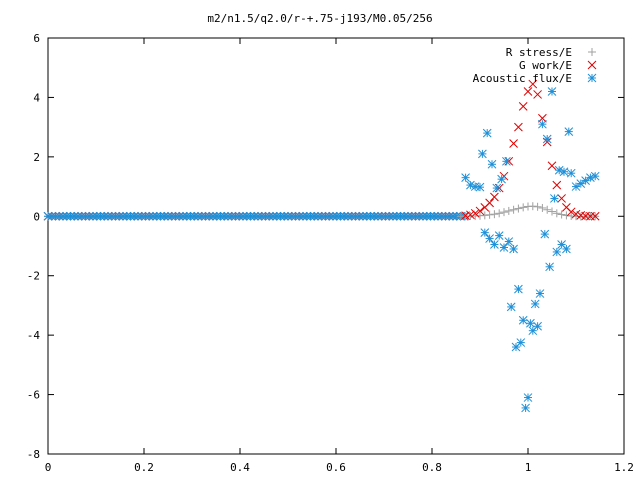  Describe the element at coordinates (240, 467) in the screenshot. I see `x-tick-label: 0.4` at that location.